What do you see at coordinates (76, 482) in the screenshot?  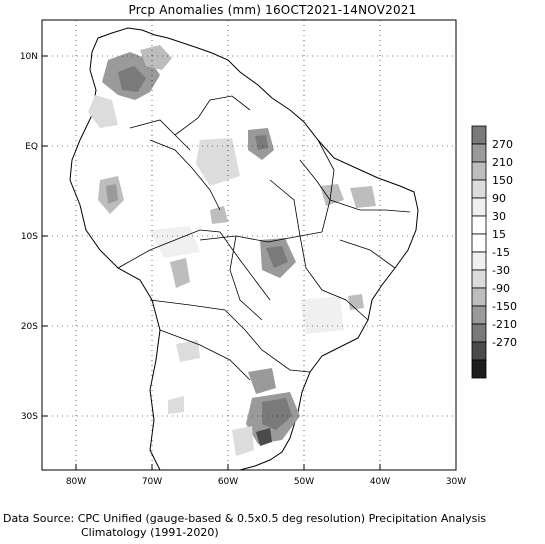 I see `lon-tick-label: 80W` at bounding box center [76, 482].